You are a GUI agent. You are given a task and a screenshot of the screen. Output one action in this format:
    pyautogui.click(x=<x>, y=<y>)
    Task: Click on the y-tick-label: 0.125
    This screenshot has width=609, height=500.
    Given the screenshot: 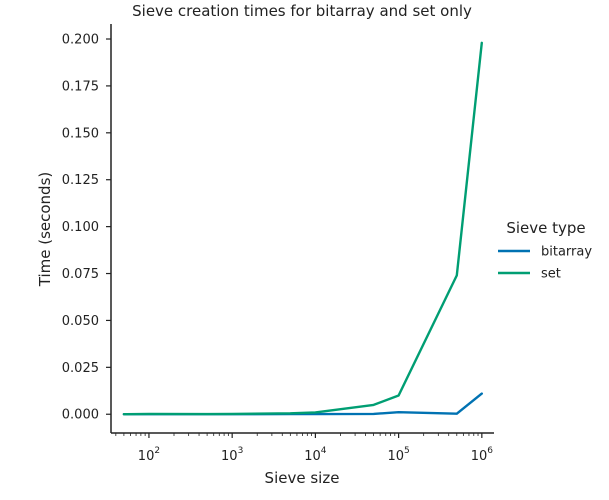 What is the action you would take?
    pyautogui.click(x=80, y=180)
    